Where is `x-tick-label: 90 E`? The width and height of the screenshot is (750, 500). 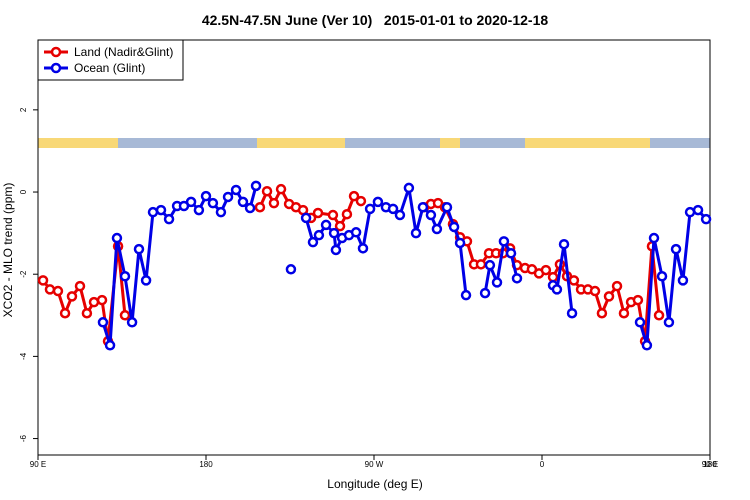 x-tick-label: 90 E is located at coordinates (710, 464).